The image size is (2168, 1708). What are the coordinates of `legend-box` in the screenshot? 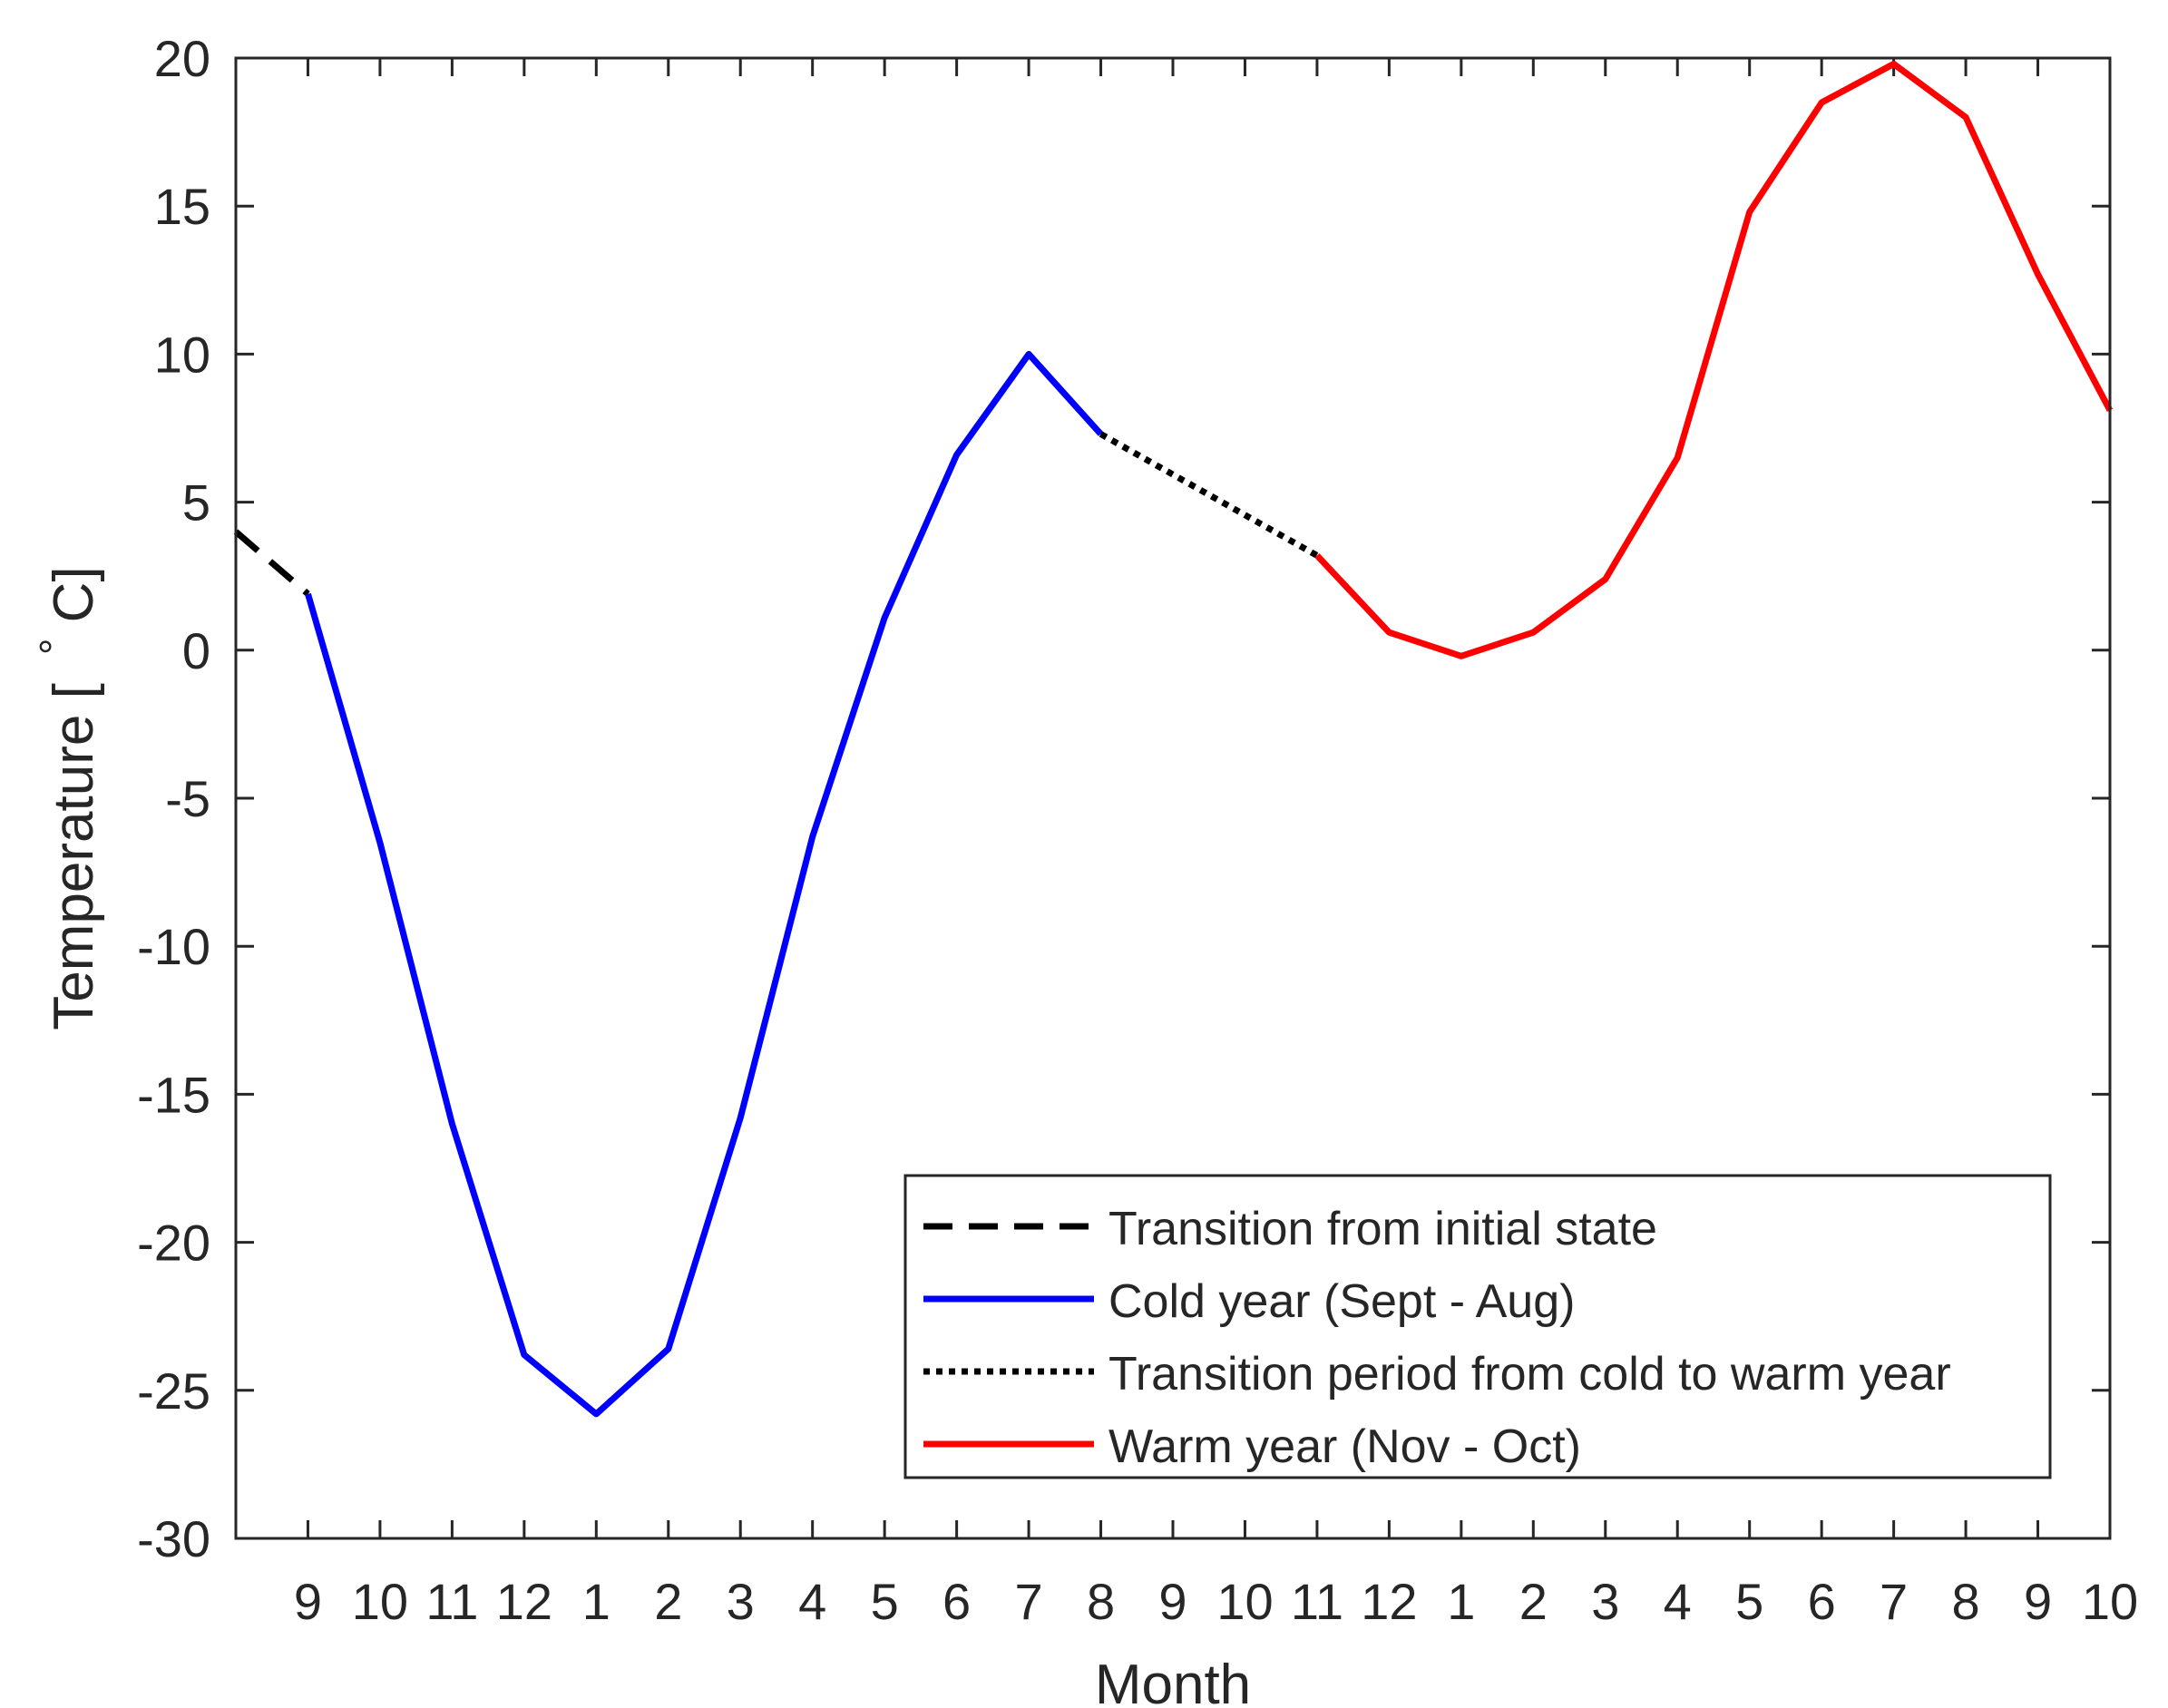 It's located at (1477, 1326).